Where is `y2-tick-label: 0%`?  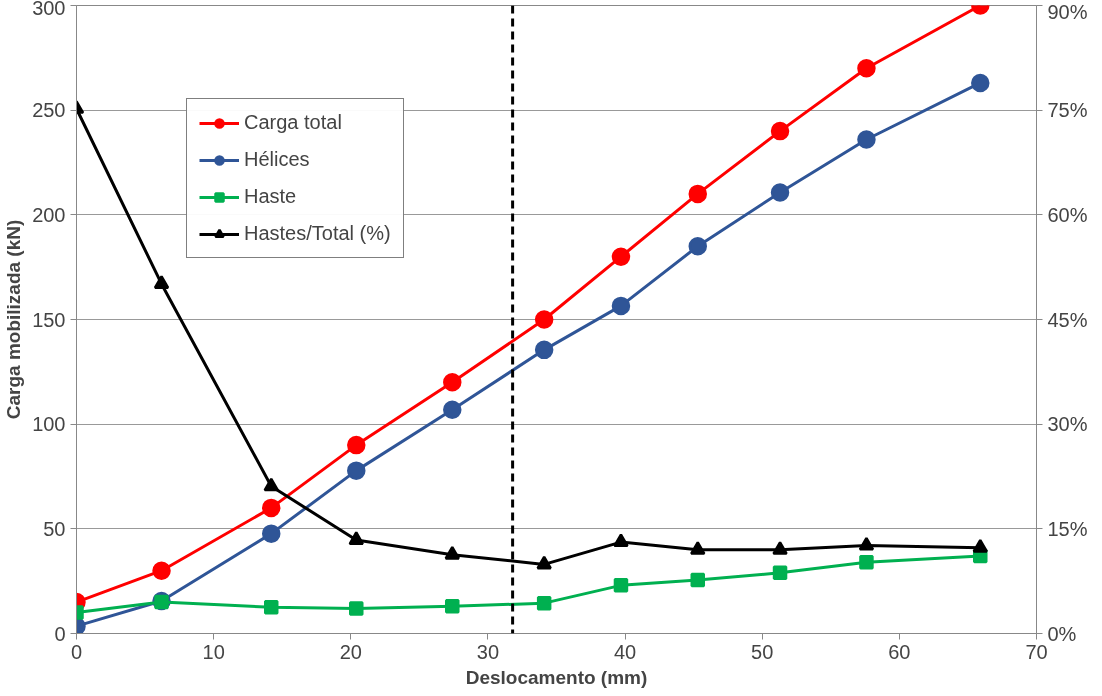 y2-tick-label: 0% is located at coordinates (1062, 633).